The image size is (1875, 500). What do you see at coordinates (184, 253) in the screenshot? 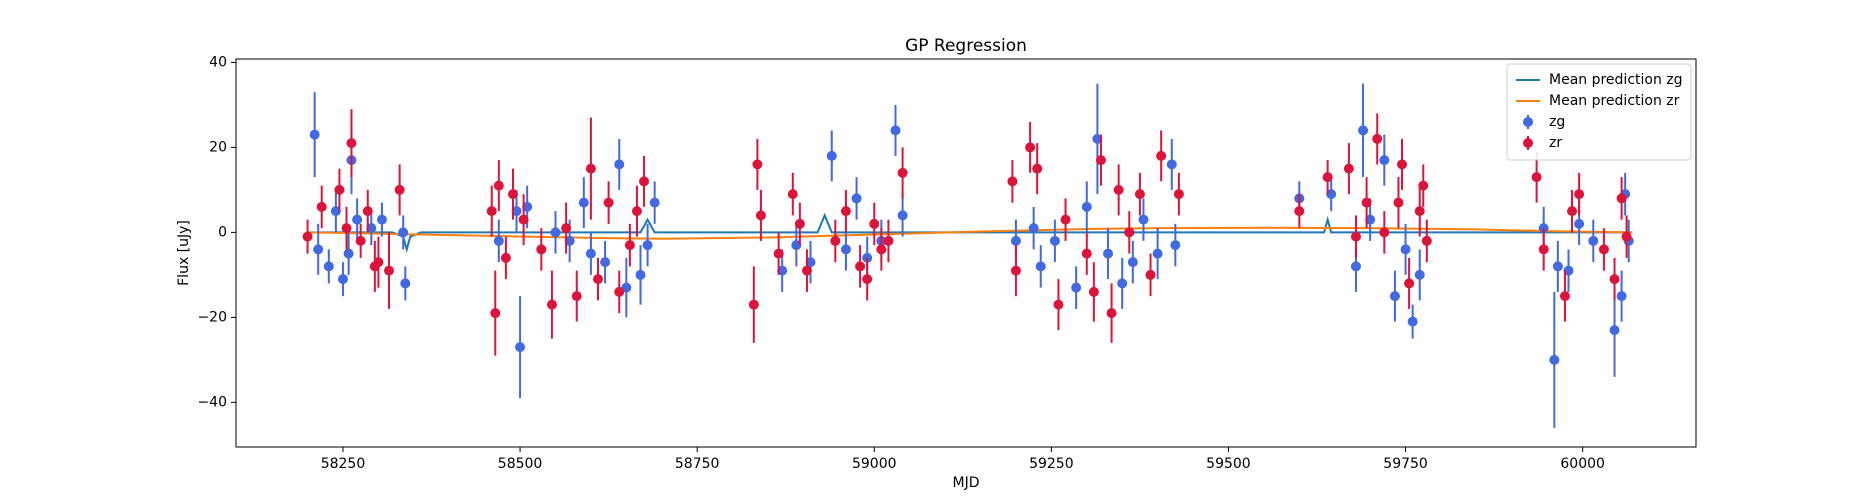
I see `y-axis-label: Flux [uJy]` at bounding box center [184, 253].